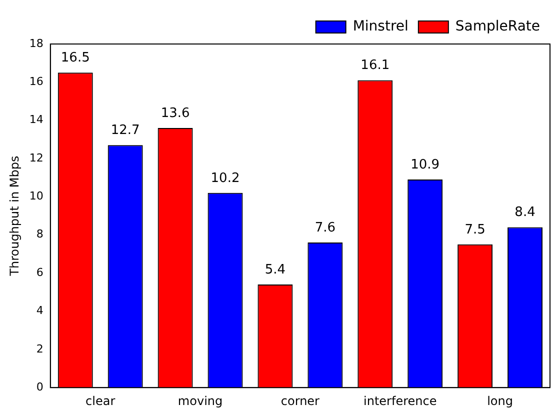  Describe the element at coordinates (475, 230) in the screenshot. I see `data-label: 7.5` at that location.